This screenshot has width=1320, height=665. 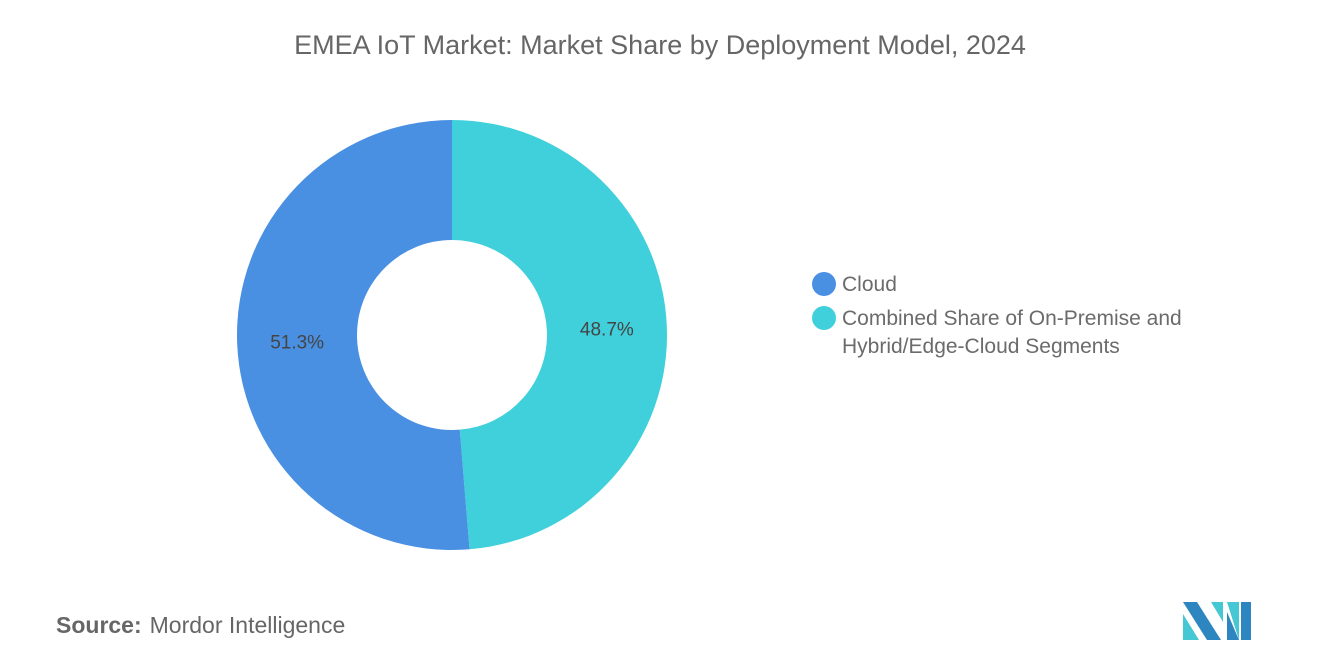 I want to click on mordor-intelligence-logo-icon, so click(x=1217, y=621).